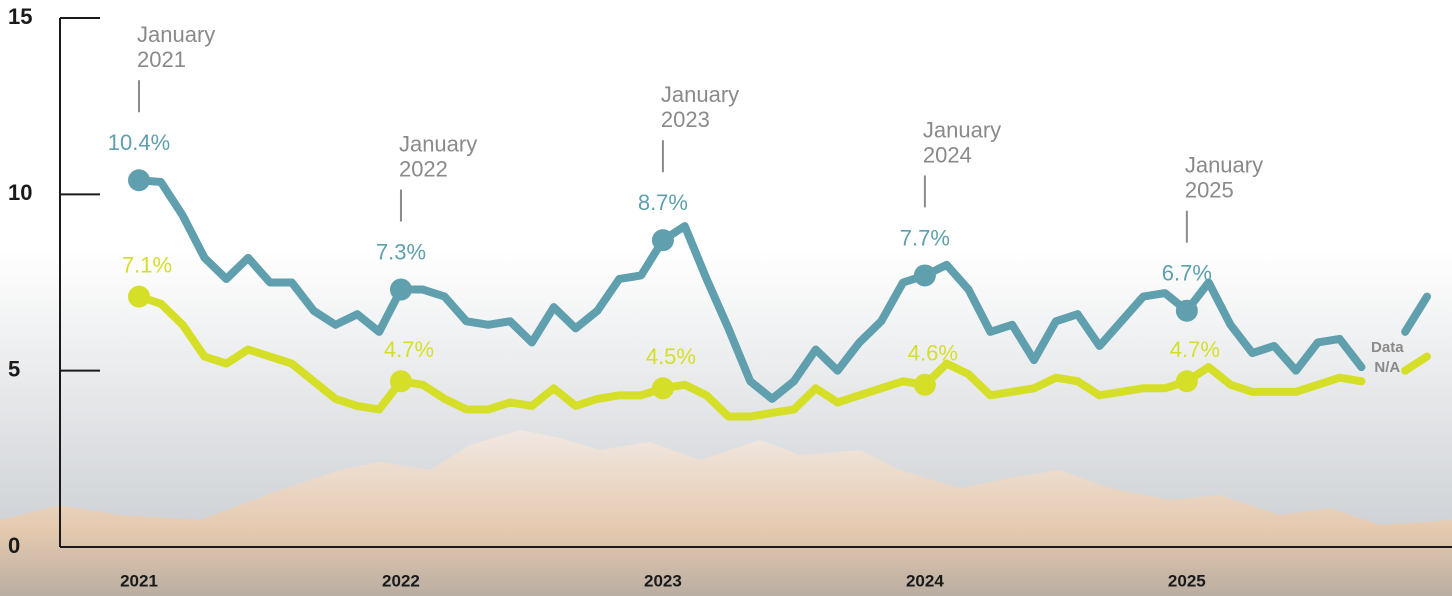 The image size is (1452, 596). What do you see at coordinates (663, 202) in the screenshot?
I see `value-label: 8.7%` at bounding box center [663, 202].